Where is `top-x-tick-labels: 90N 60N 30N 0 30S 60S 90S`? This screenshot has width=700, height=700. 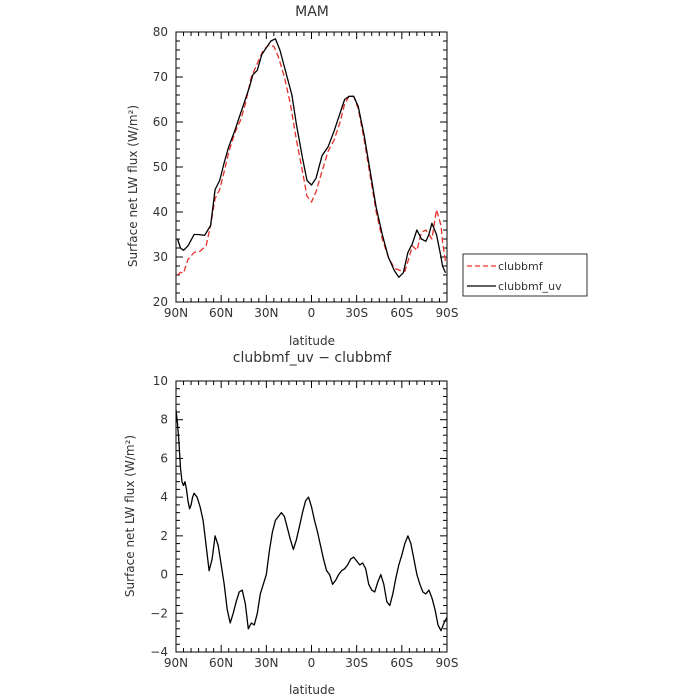
top-x-tick-labels: 90N 60N 30N 0 30S 60S 90S is located at coordinates (311, 313).